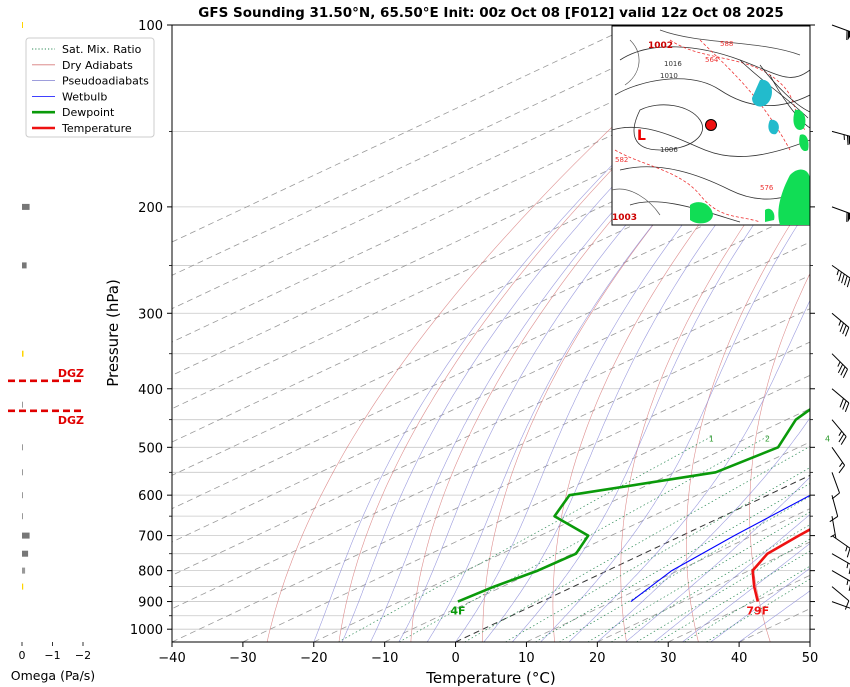 This screenshot has height=687, width=850. What do you see at coordinates (150, 572) in the screenshot?
I see `y-tick-label: 800` at bounding box center [150, 572].